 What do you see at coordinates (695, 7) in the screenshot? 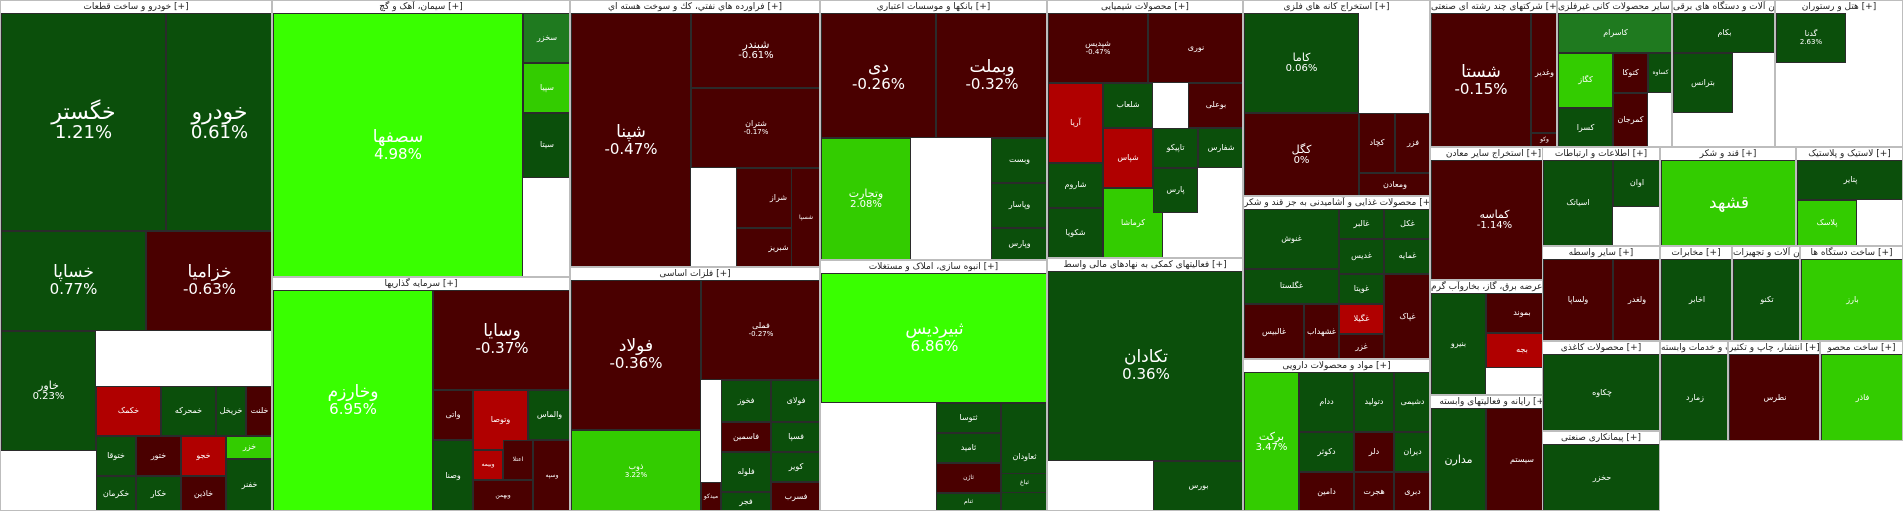
I see `sector-title: فراورده هاي نفتي، كك و سوخت هسته اي [+]` at bounding box center [695, 7].